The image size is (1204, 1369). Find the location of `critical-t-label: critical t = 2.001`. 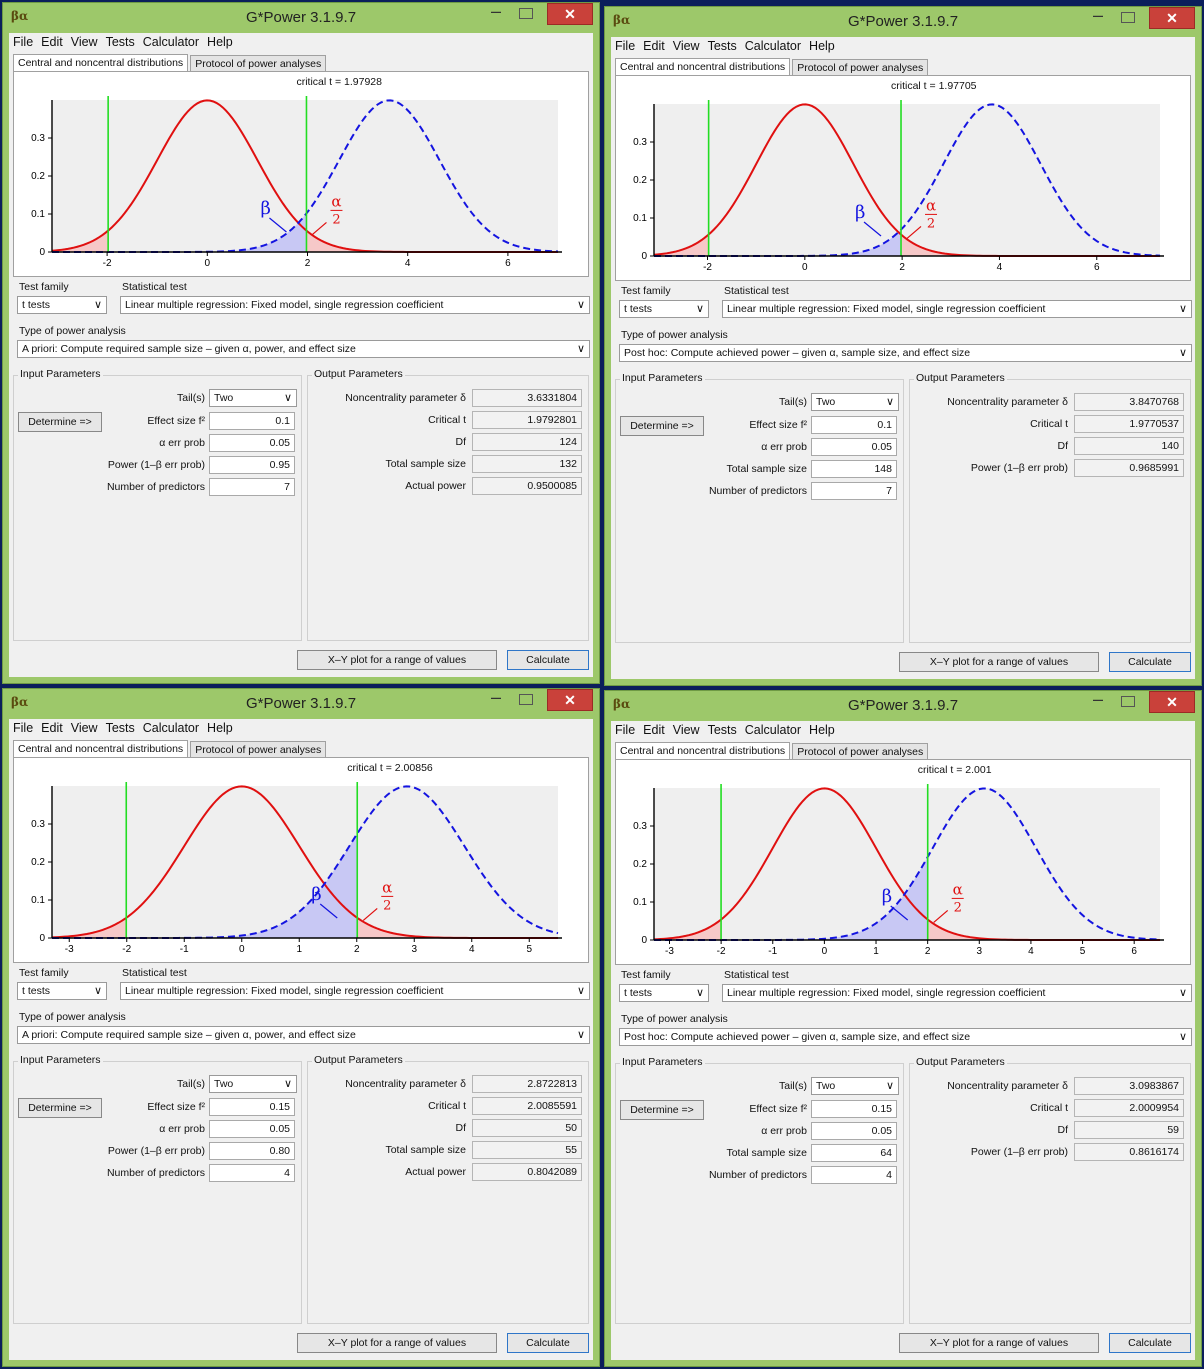

critical-t-label: critical t = 2.001 is located at coordinates (954, 770).